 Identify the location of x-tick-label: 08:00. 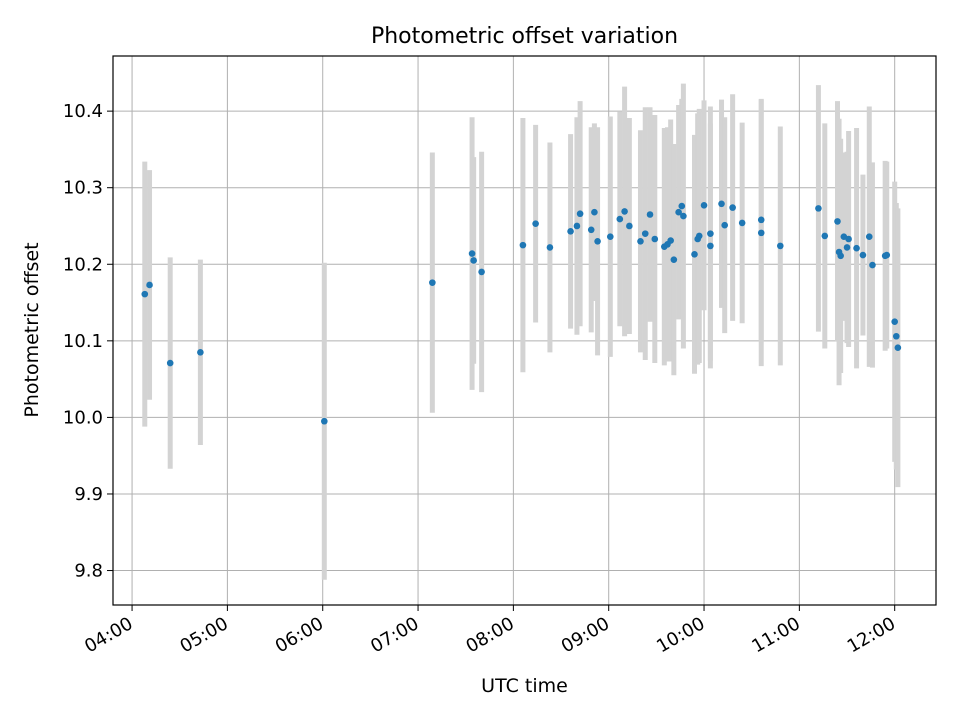
(489, 635).